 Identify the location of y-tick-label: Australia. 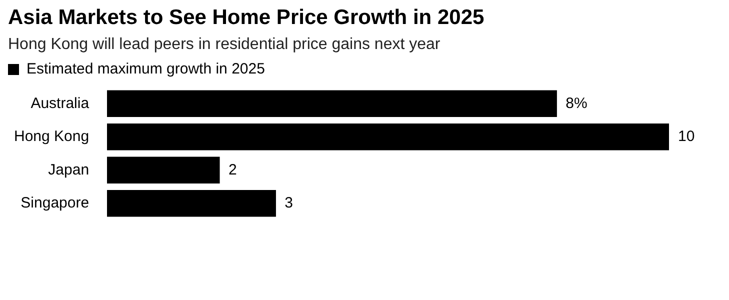
(60, 103).